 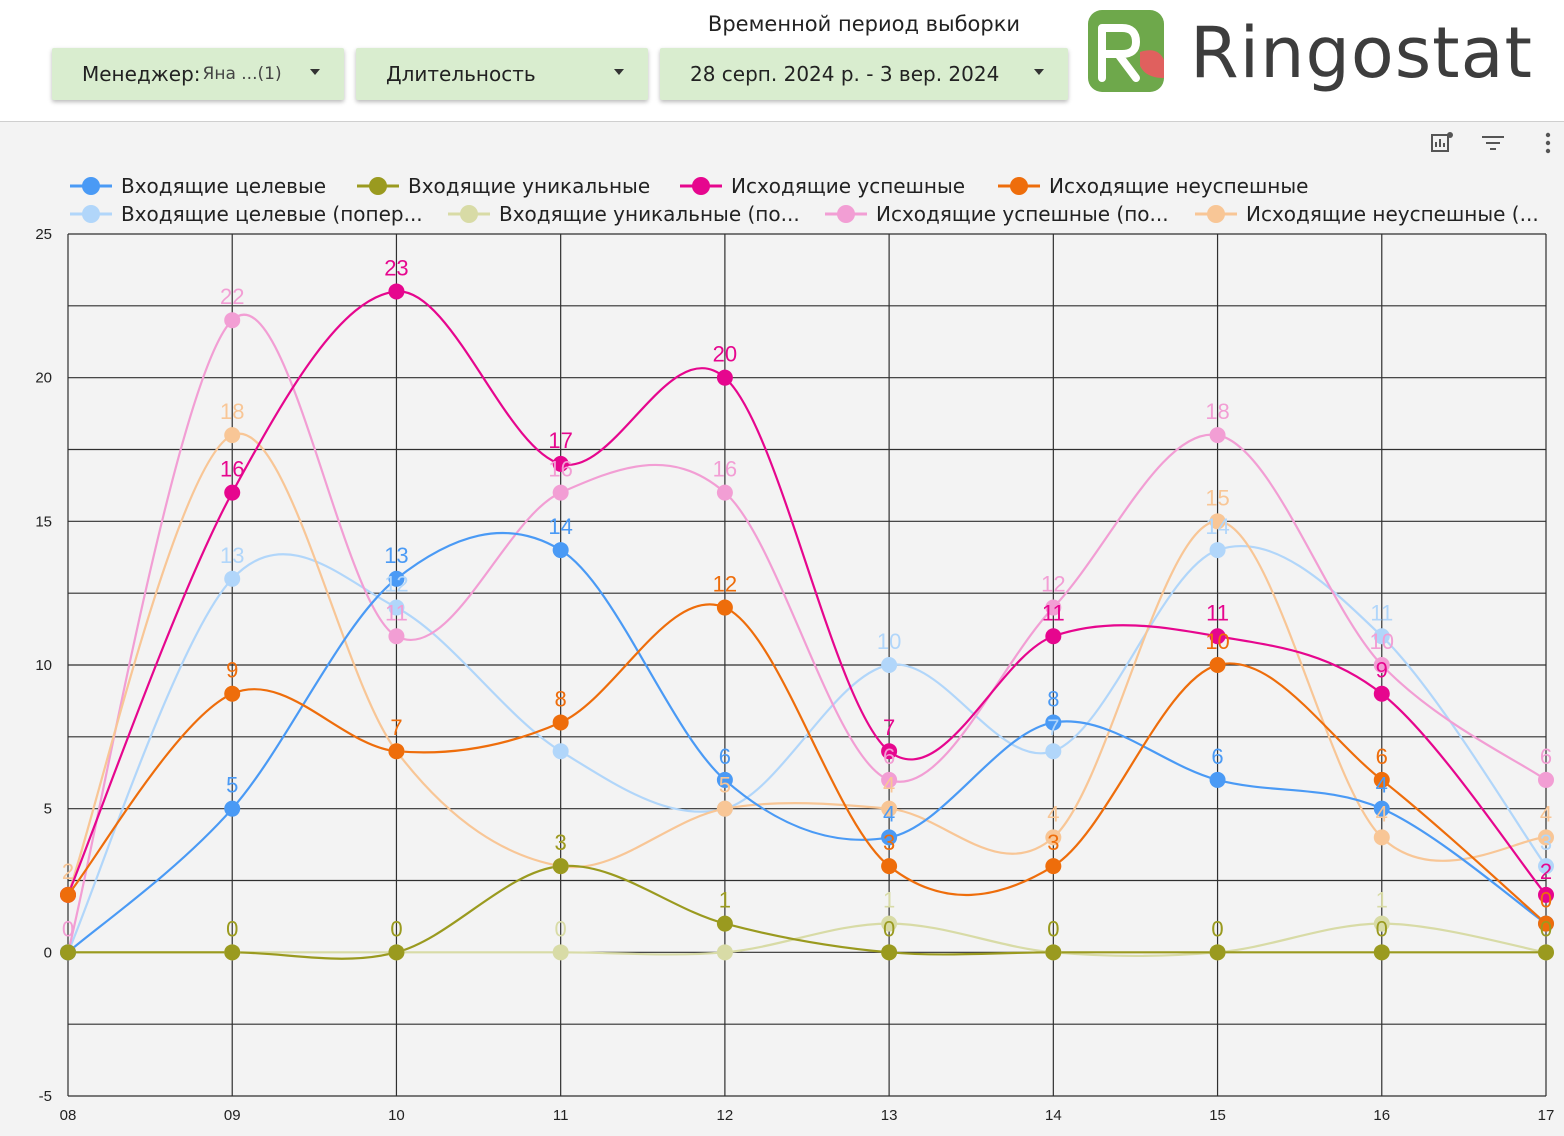 I want to click on legend-entry-label: Исходящие успешные, so click(x=848, y=186).